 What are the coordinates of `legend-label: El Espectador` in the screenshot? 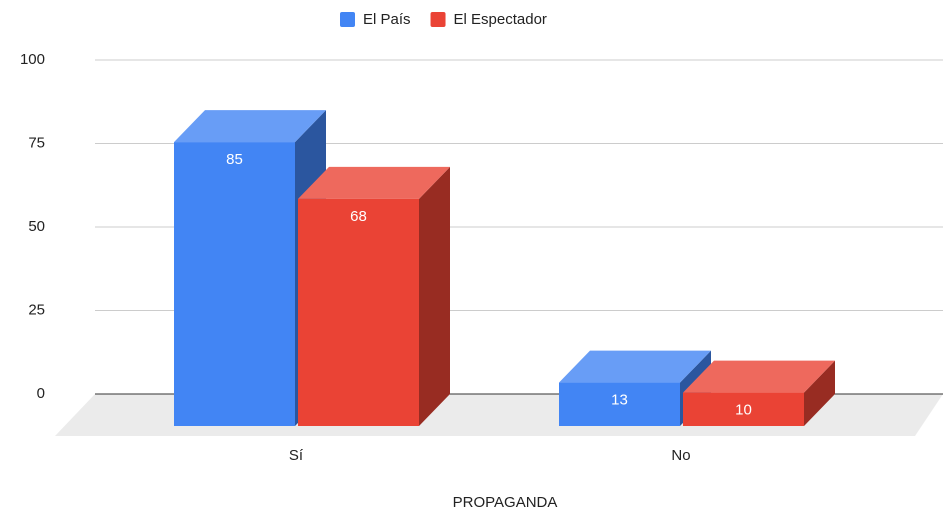 It's located at (500, 19).